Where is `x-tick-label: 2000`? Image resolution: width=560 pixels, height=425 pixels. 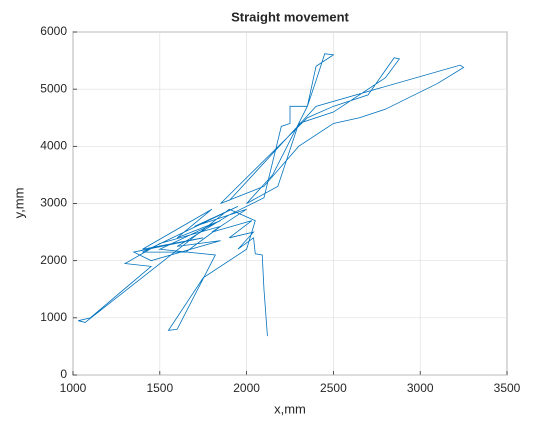 x-tick-label: 2000 is located at coordinates (246, 388).